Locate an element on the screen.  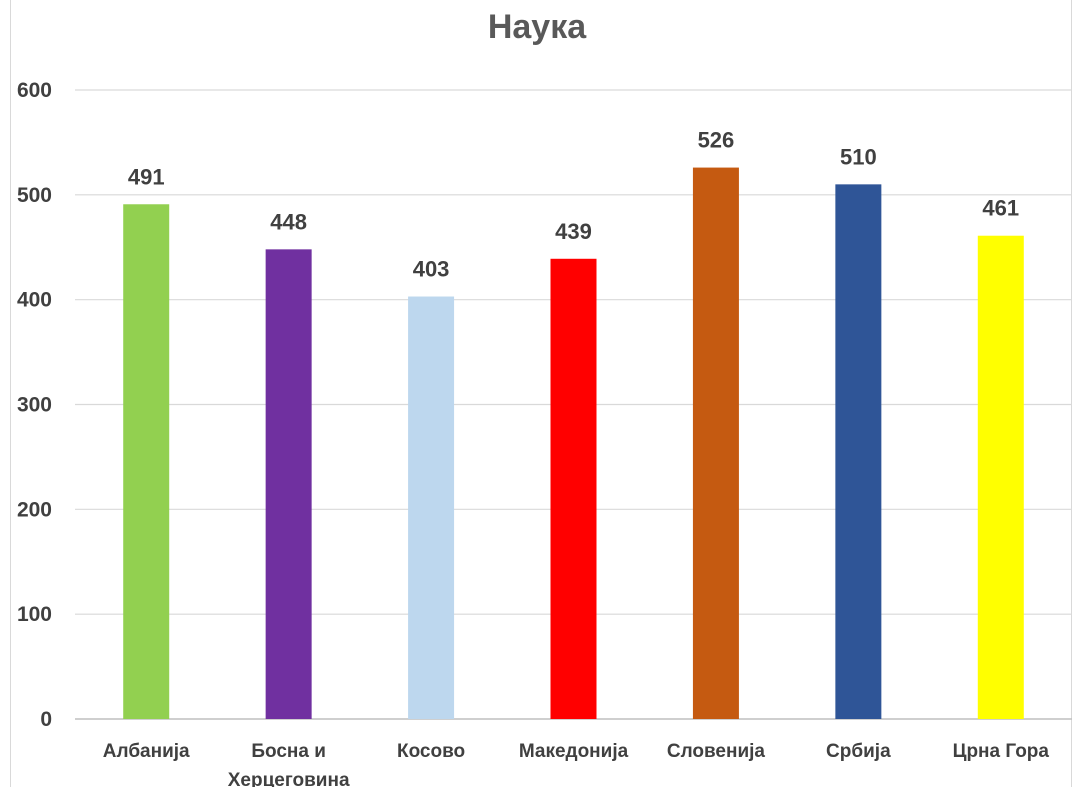
data-label: 526 is located at coordinates (716, 140).